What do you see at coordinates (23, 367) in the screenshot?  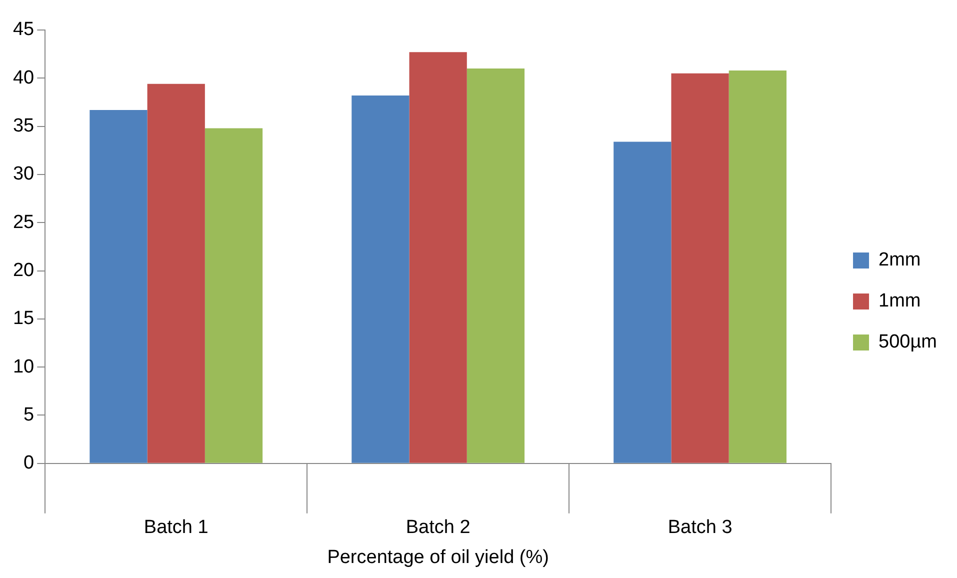 I see `y-tick-label: 10` at bounding box center [23, 367].